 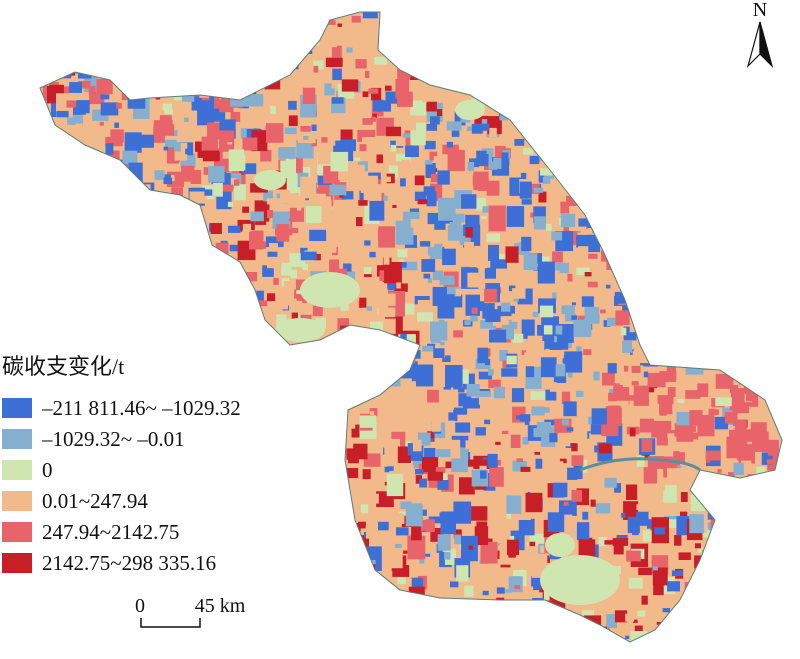 I want to click on legend-swatch, so click(x=17, y=532).